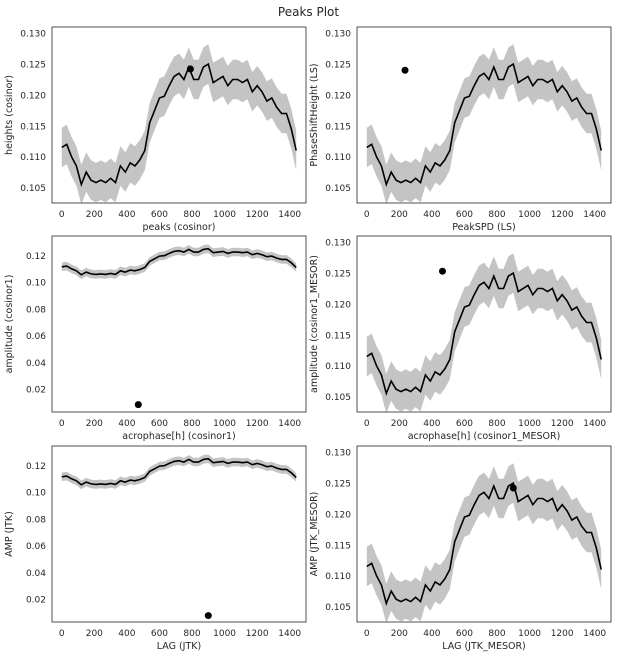  What do you see at coordinates (9, 534) in the screenshot?
I see `y-axis-label: AMP (JTK)` at bounding box center [9, 534].